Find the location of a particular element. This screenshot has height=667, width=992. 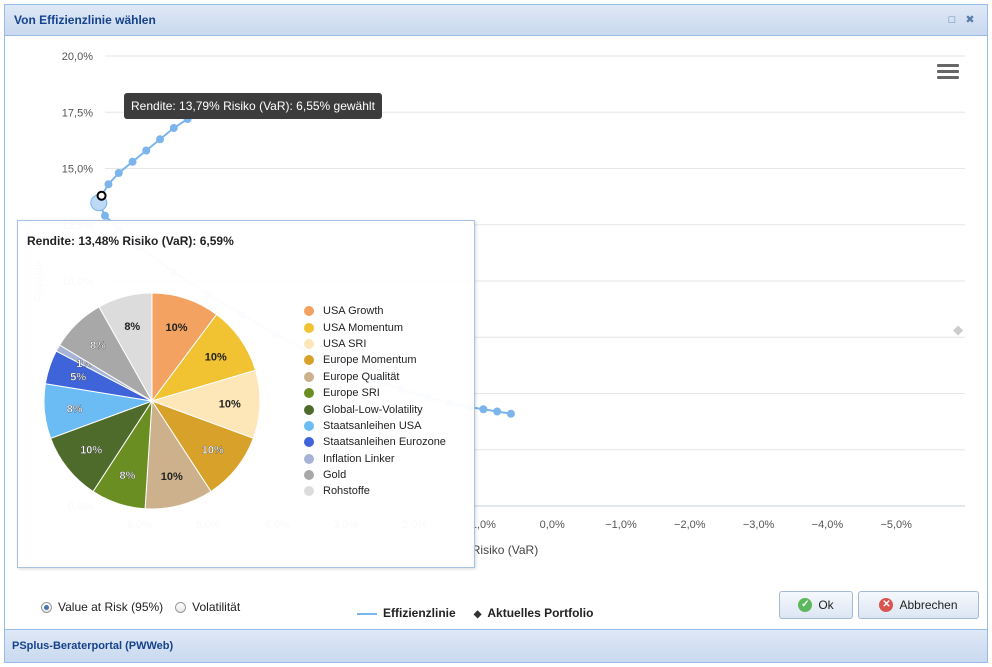

radio-volatility: Volatilität is located at coordinates (207, 607).